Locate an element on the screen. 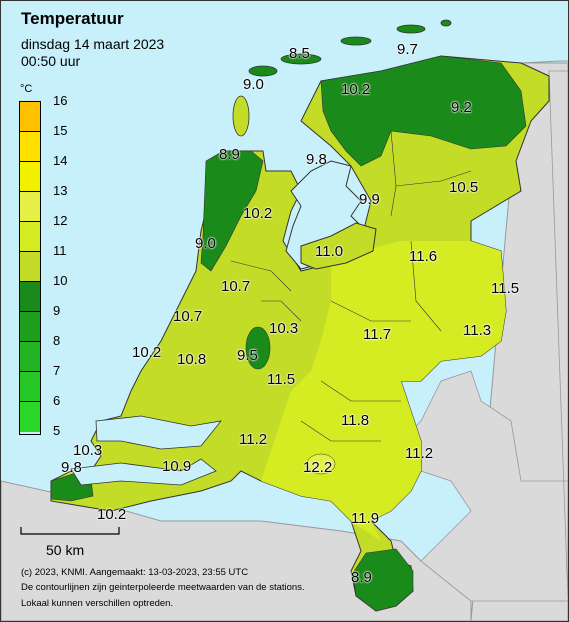 The image size is (569, 622). station-value-hoogeveen: 10.5 is located at coordinates (464, 187).